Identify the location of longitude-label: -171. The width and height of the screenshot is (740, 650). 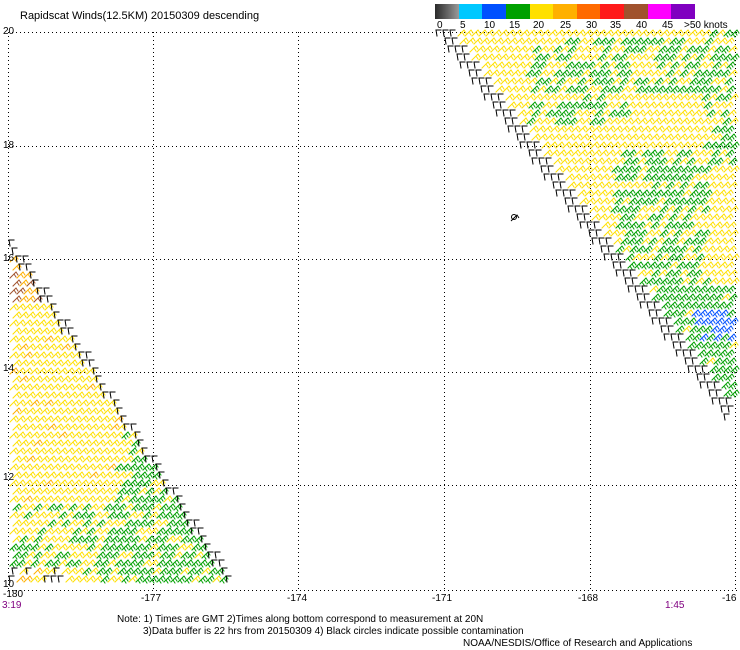
(442, 598).